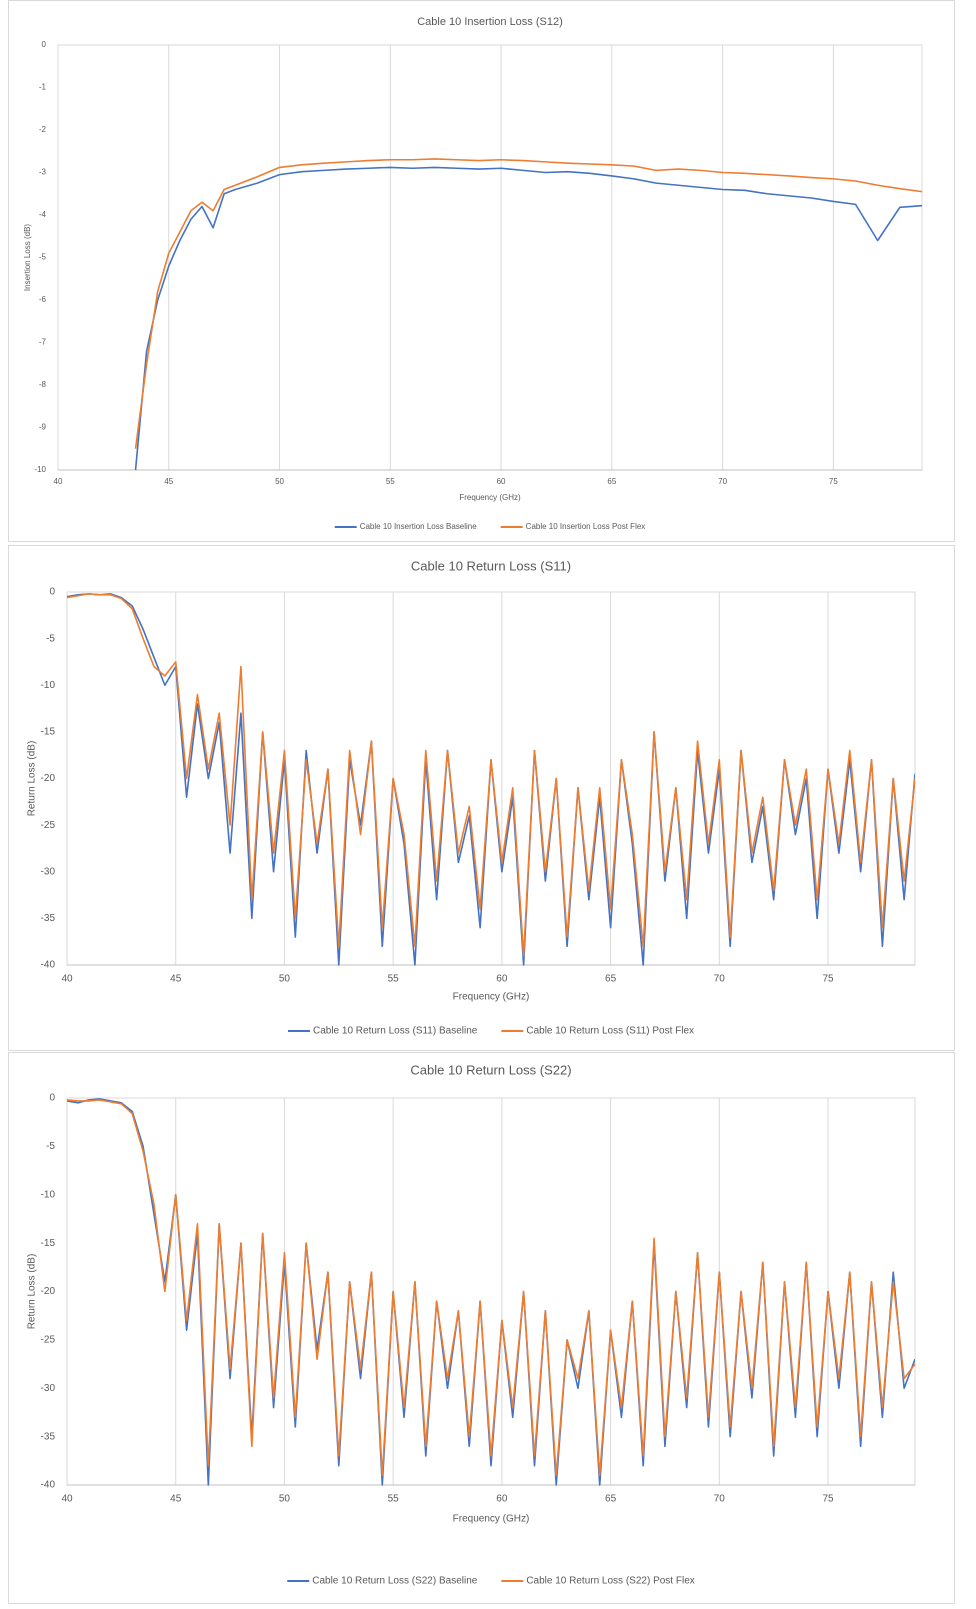  Describe the element at coordinates (43, 87) in the screenshot. I see `y-tick-label: -1` at that location.